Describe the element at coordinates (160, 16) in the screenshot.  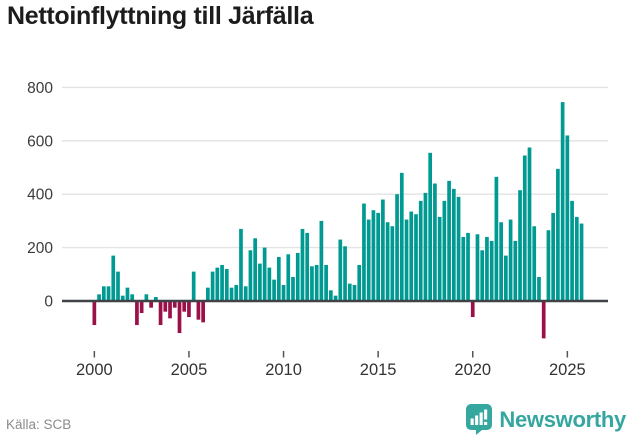
I see `chart-title: Nettoinflyttning till Järfälla` at that location.